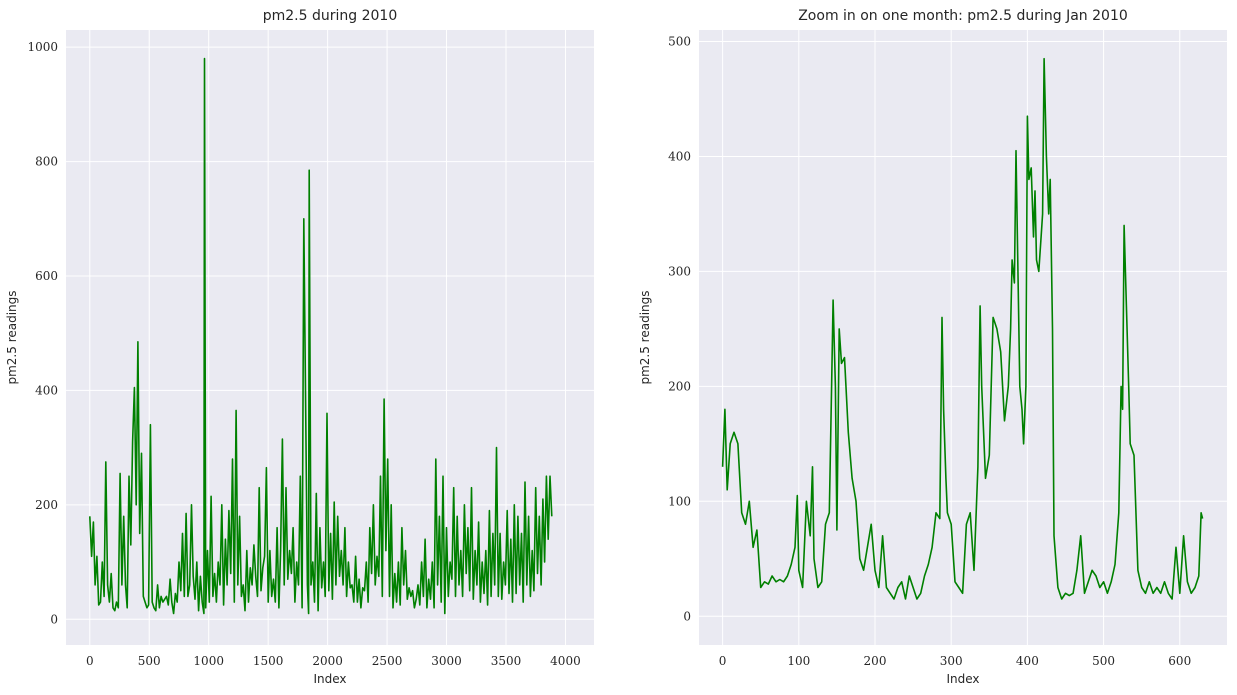 This screenshot has height=695, width=1237. What do you see at coordinates (208, 661) in the screenshot?
I see `x-tick-label: 1000` at bounding box center [208, 661].